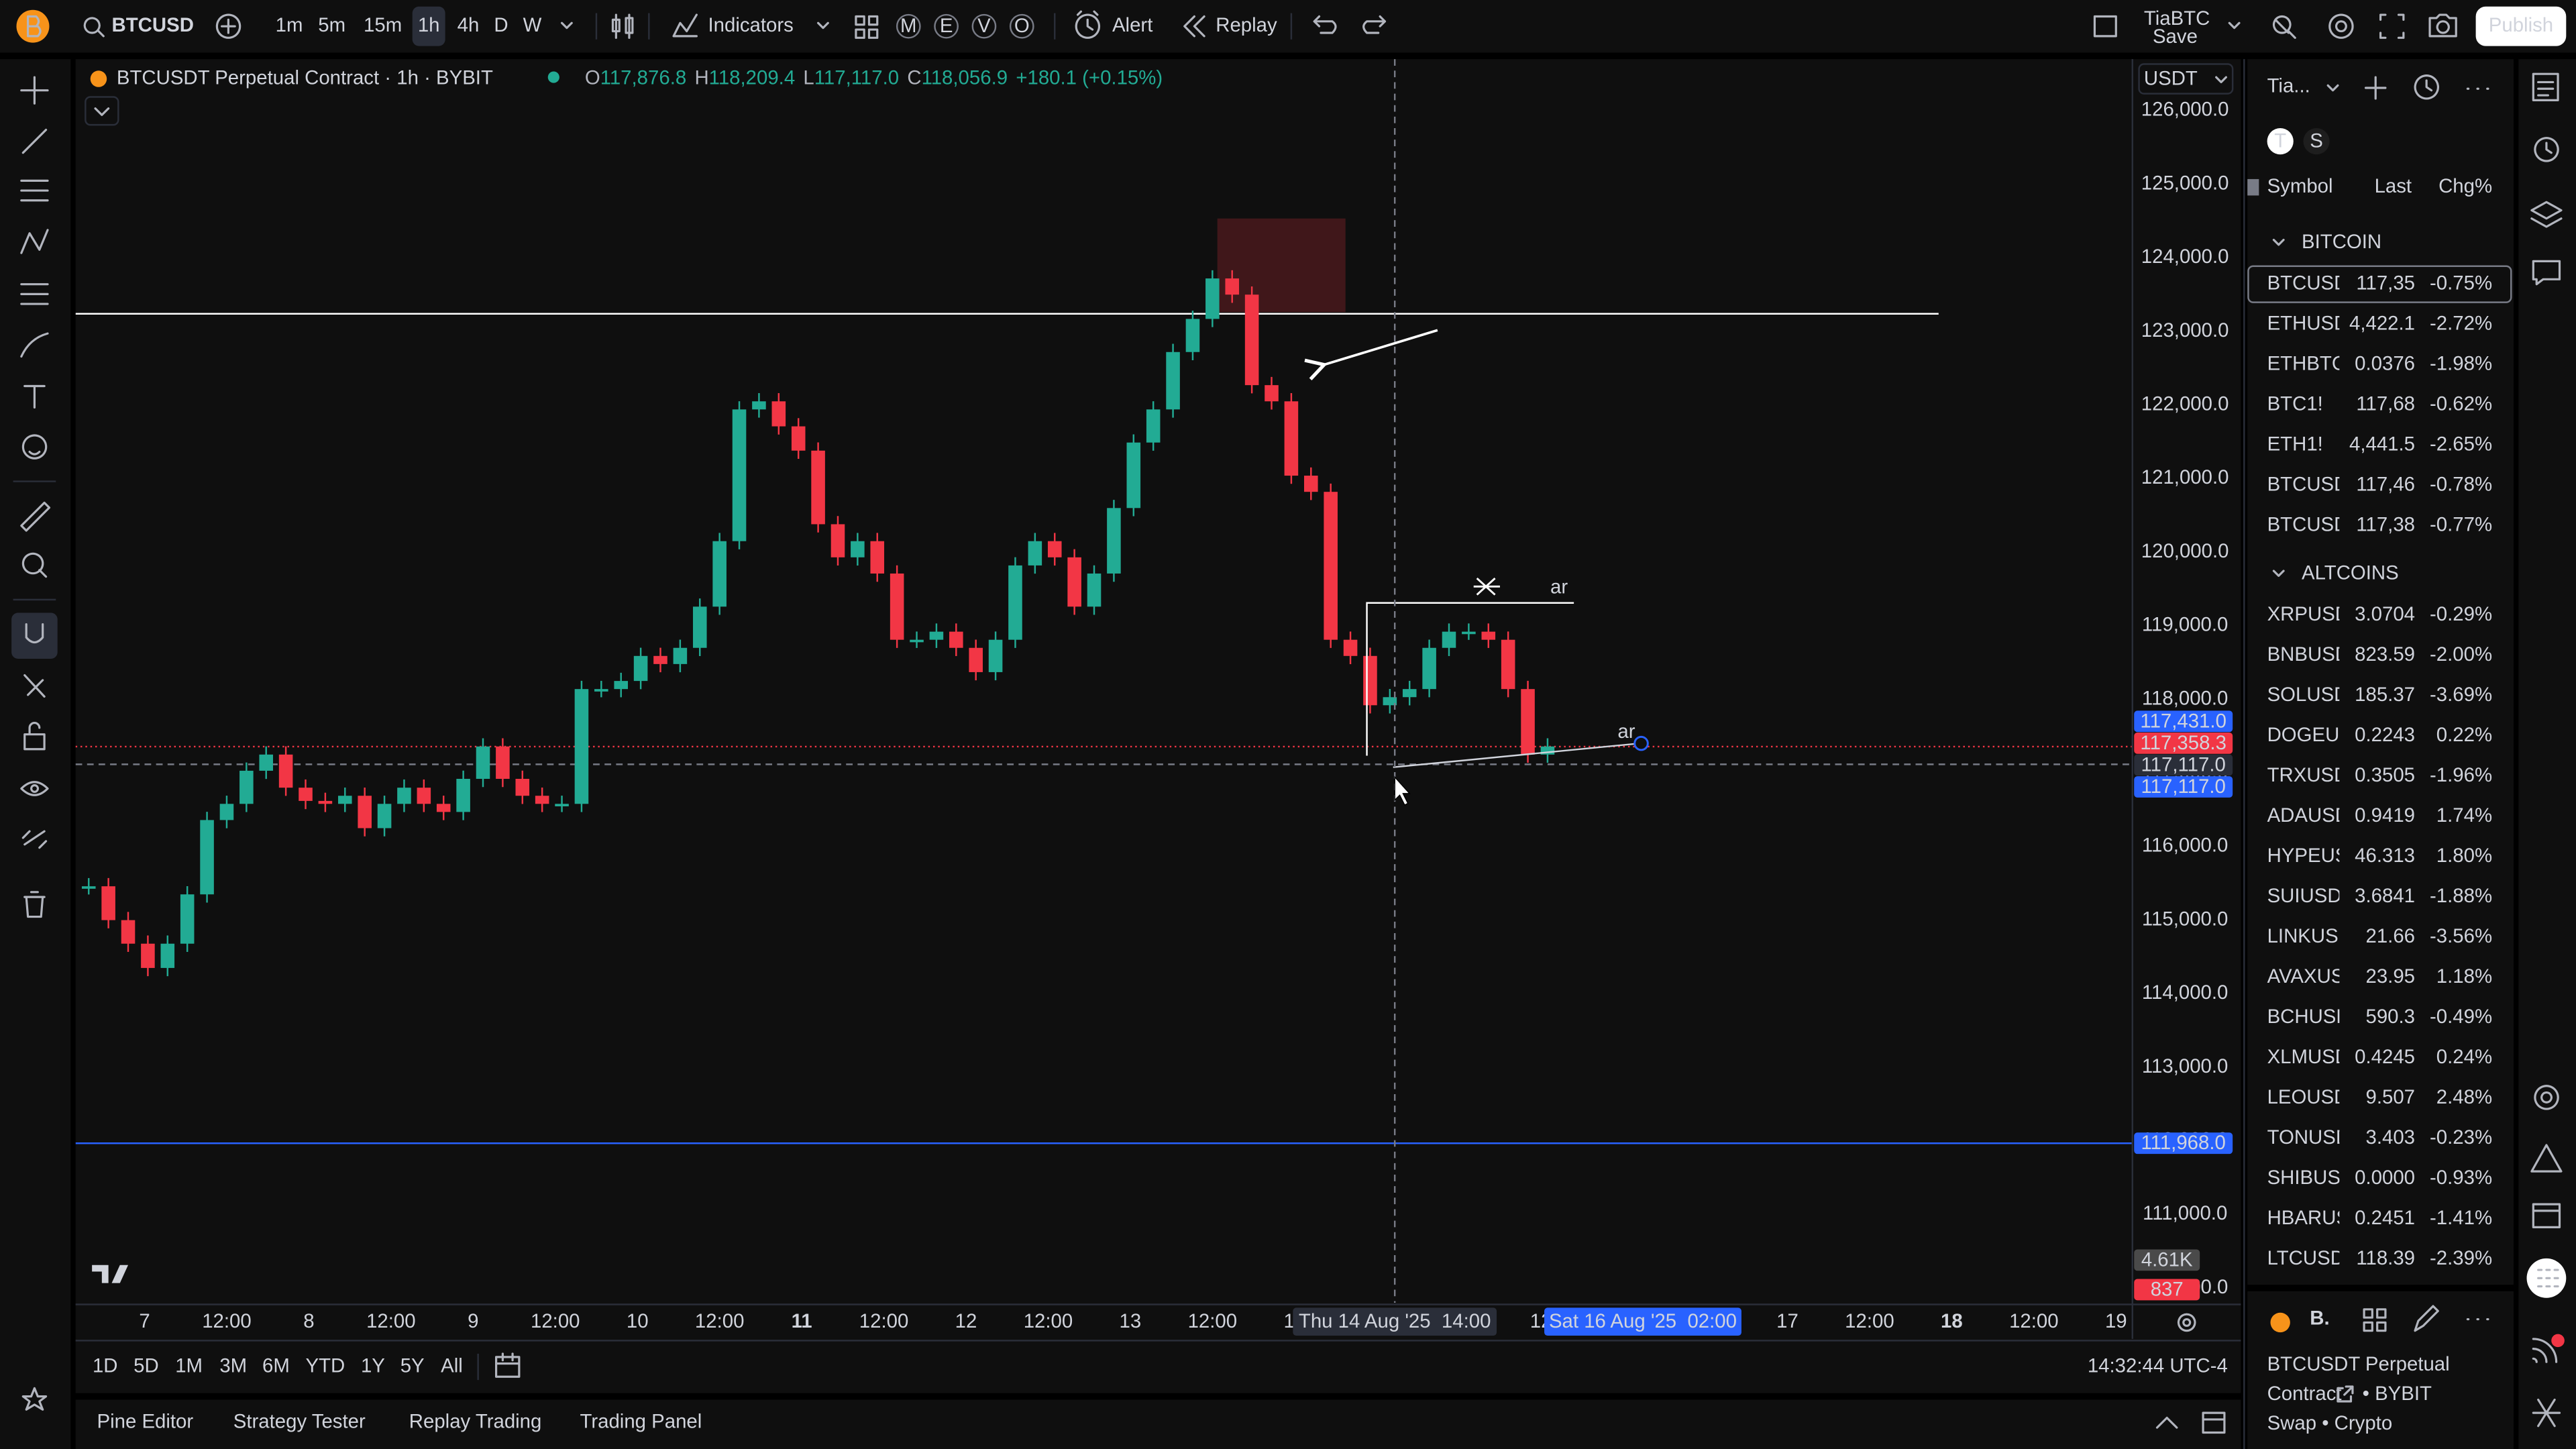  I want to click on row-change: 0.24%, so click(2464, 1057).